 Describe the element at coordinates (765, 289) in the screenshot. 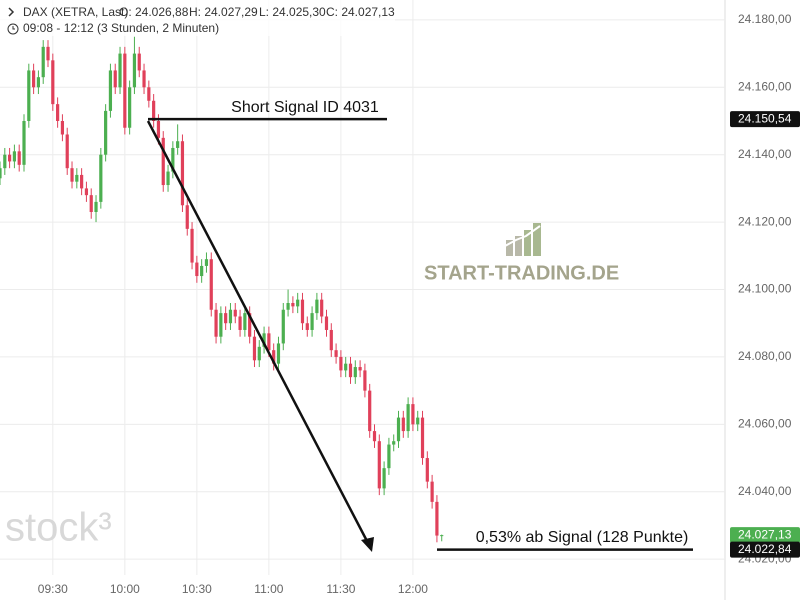

I see `y-tick-label: 24.100,00` at that location.